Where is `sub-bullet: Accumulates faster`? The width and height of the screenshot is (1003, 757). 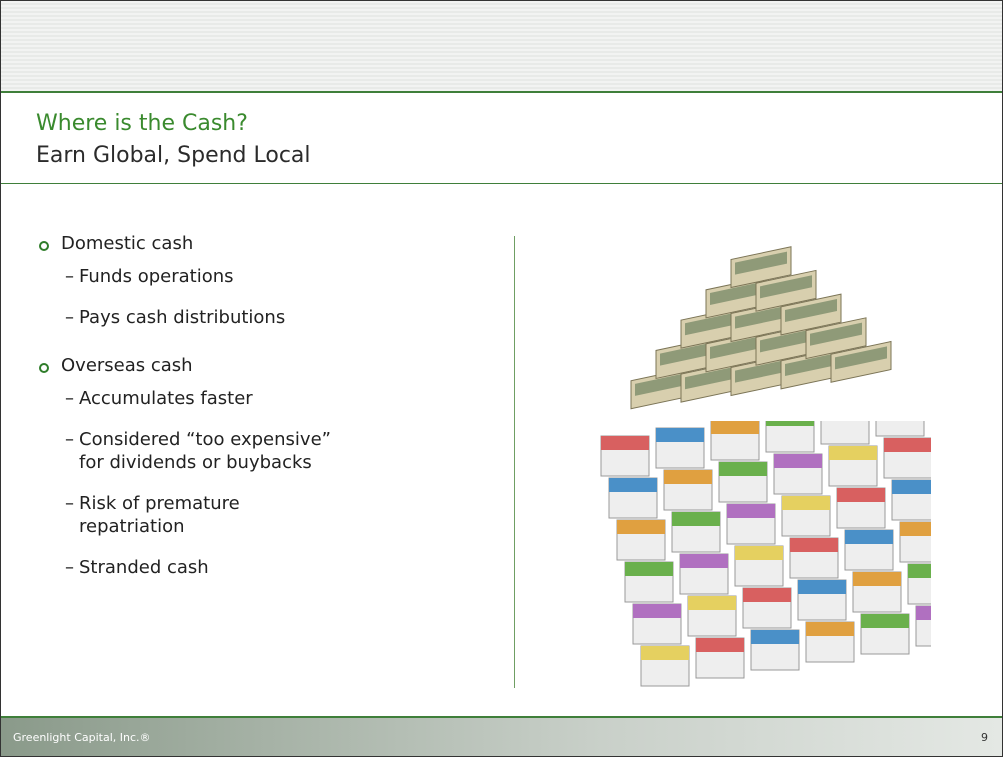 sub-bullet: Accumulates faster is located at coordinates (202, 398).